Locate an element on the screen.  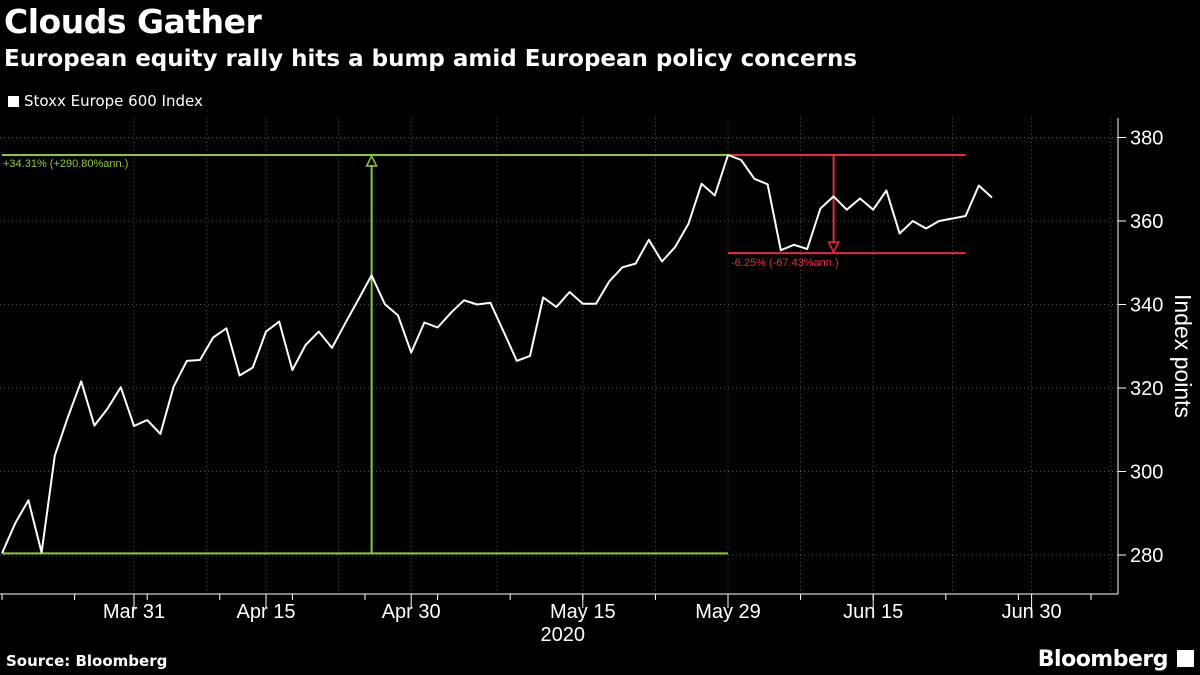
fall-annotation-label: -6.25% (-67.43%ann.) is located at coordinates (785, 263).